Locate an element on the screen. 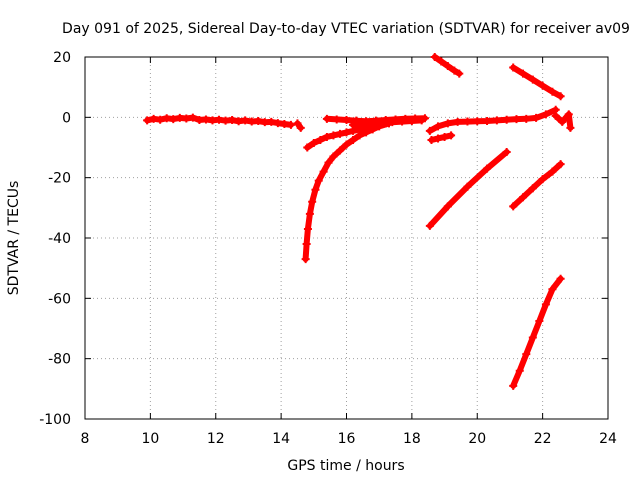 The width and height of the screenshot is (640, 480). y-tick-label: -60 is located at coordinates (59, 299).